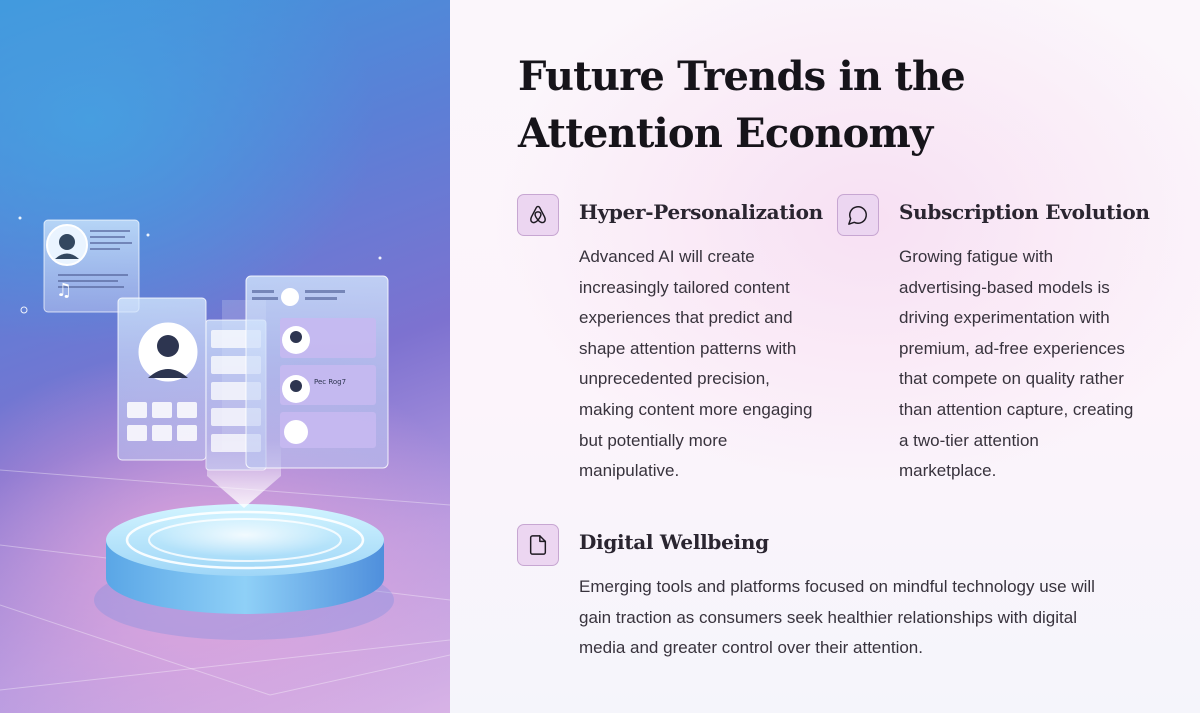 The width and height of the screenshot is (1200, 713). I want to click on profile-panel, so click(162, 379).